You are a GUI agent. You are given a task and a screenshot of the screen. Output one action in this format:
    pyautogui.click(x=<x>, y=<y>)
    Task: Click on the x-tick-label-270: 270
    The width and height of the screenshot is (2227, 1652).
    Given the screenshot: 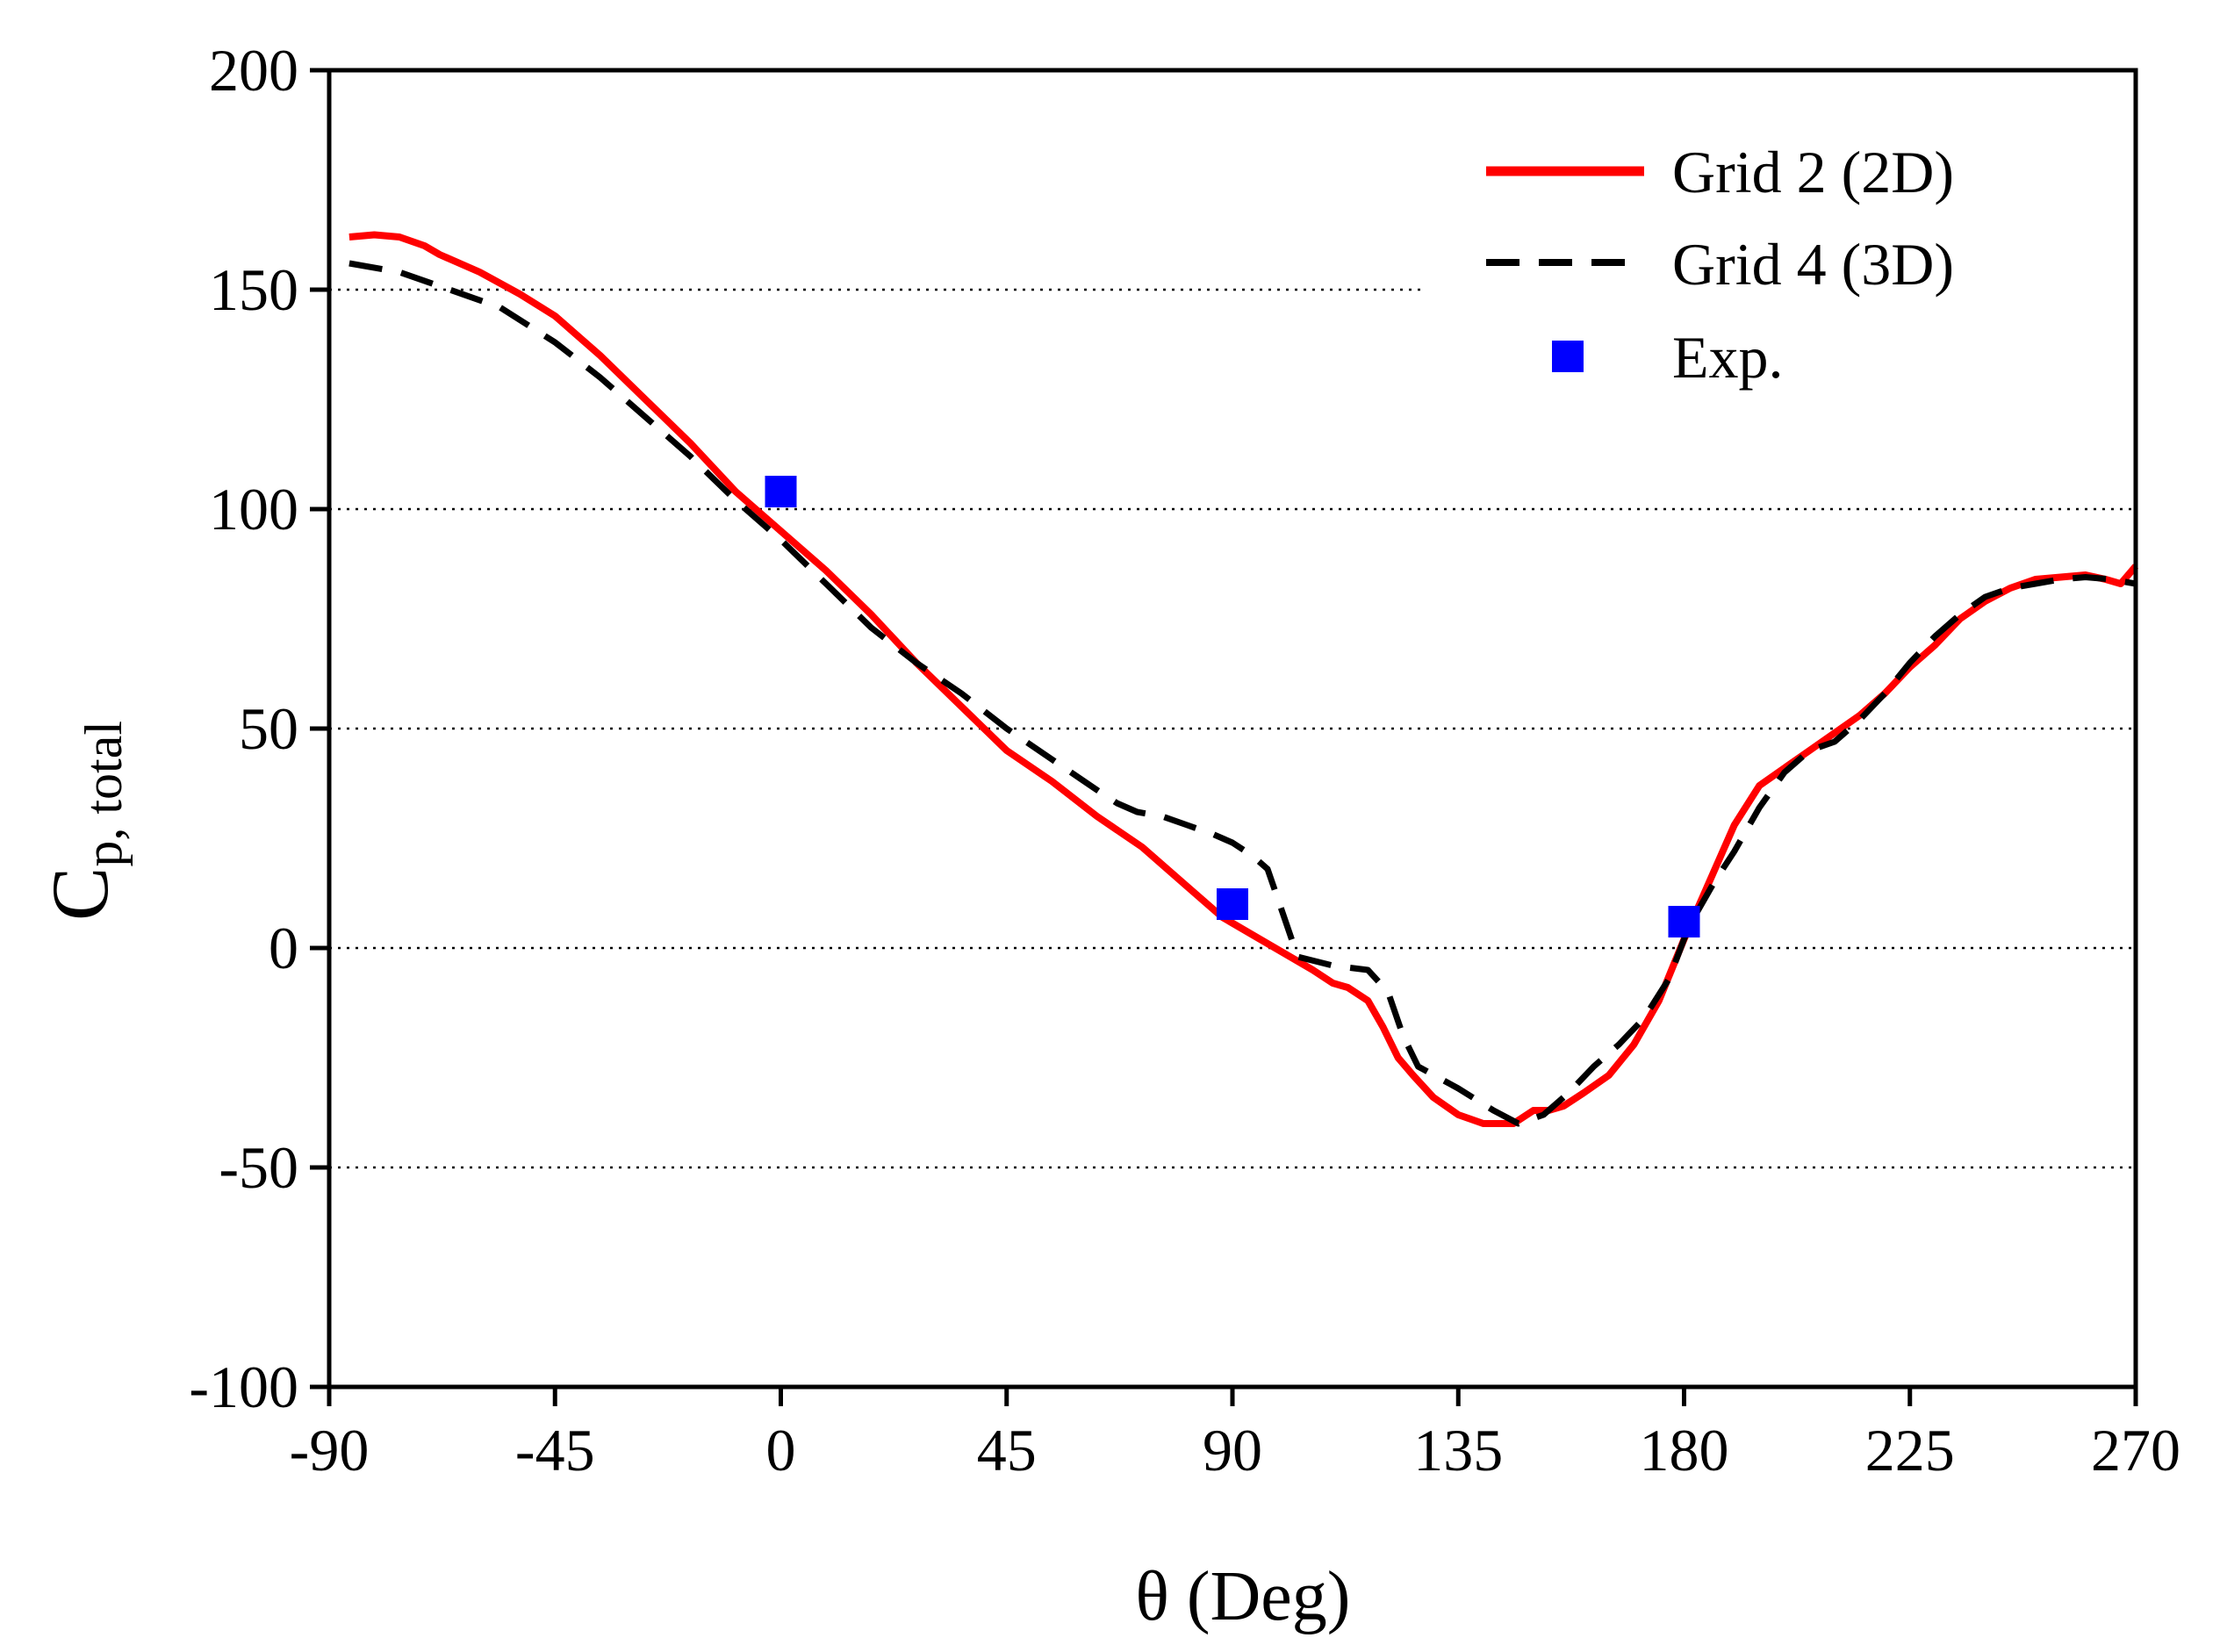 What is the action you would take?
    pyautogui.click(x=2135, y=1450)
    